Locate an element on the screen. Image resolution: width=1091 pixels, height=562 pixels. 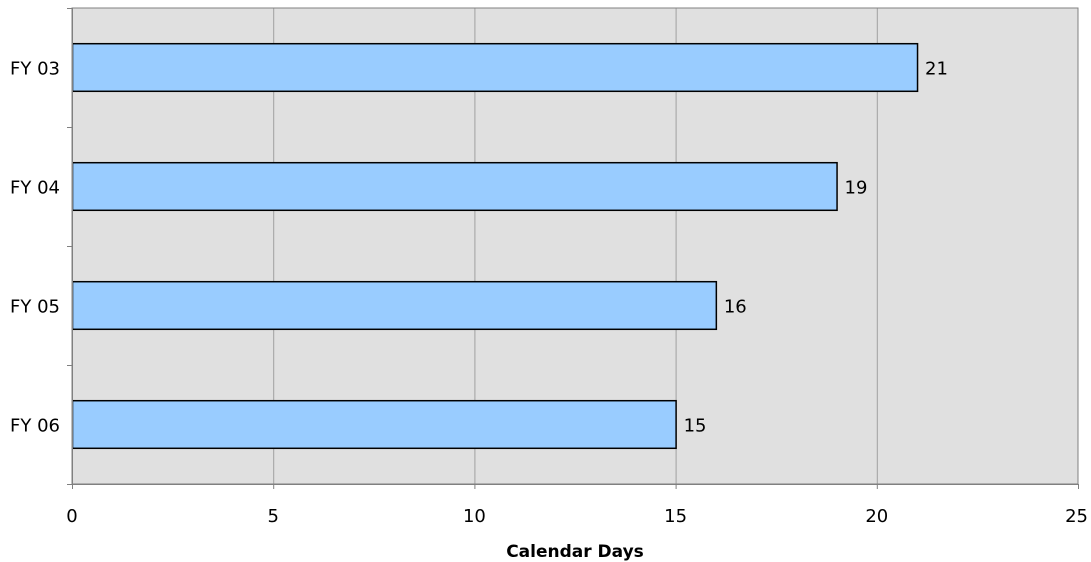
value-label: 15 is located at coordinates (695, 426).